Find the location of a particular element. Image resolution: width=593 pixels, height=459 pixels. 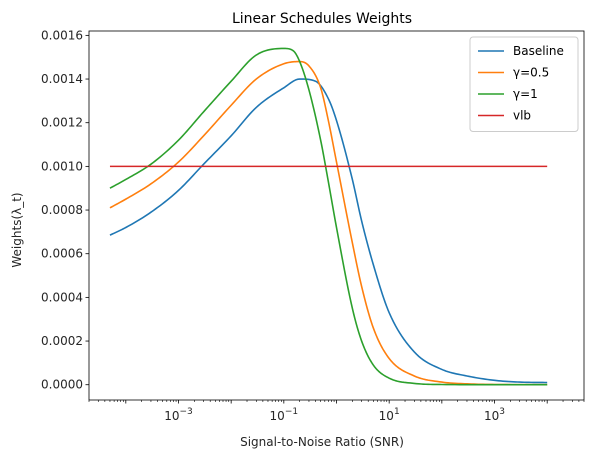

legend-label: Baseline is located at coordinates (538, 51).